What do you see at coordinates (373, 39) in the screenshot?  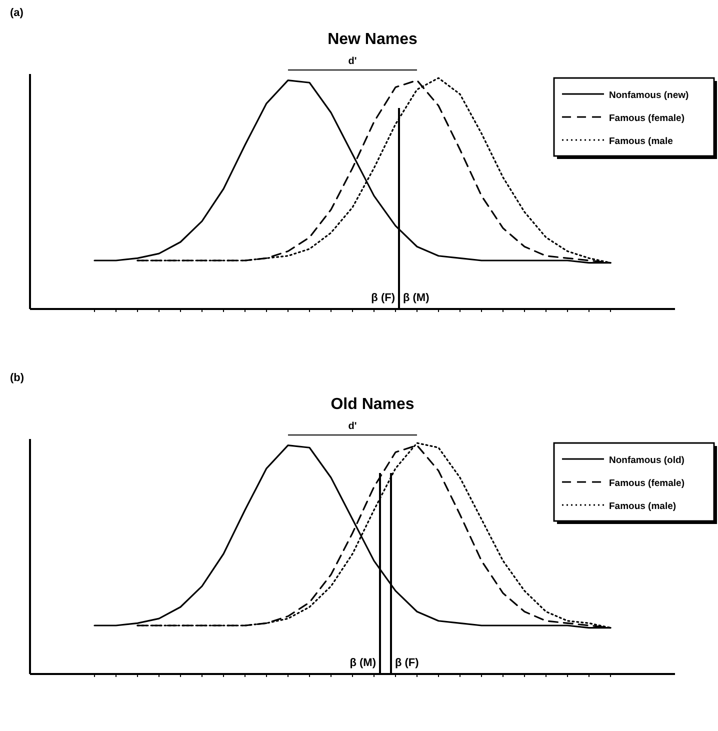 I see `chart-title: New Names` at bounding box center [373, 39].